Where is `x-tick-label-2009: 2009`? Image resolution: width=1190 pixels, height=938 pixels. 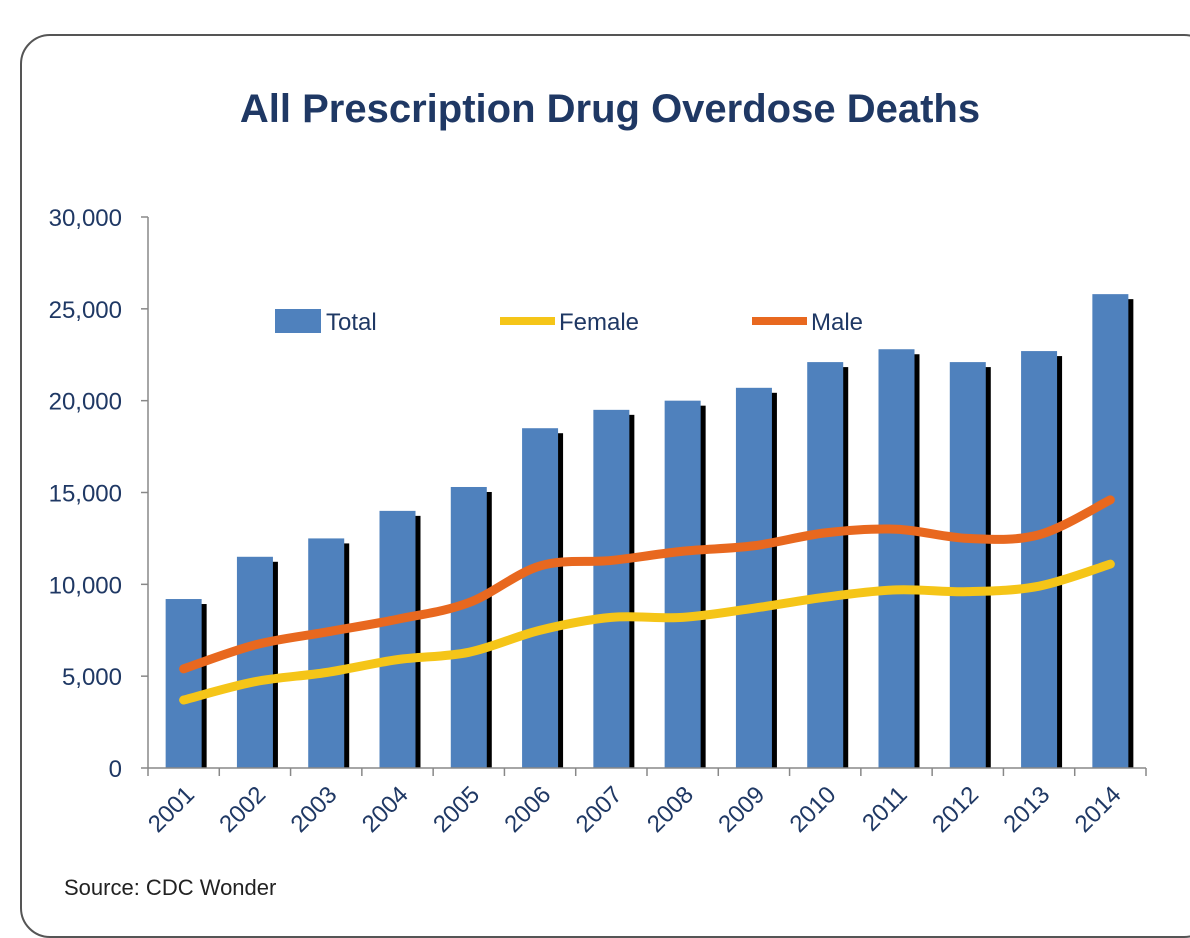
x-tick-label-2009: 2009 is located at coordinates (741, 809).